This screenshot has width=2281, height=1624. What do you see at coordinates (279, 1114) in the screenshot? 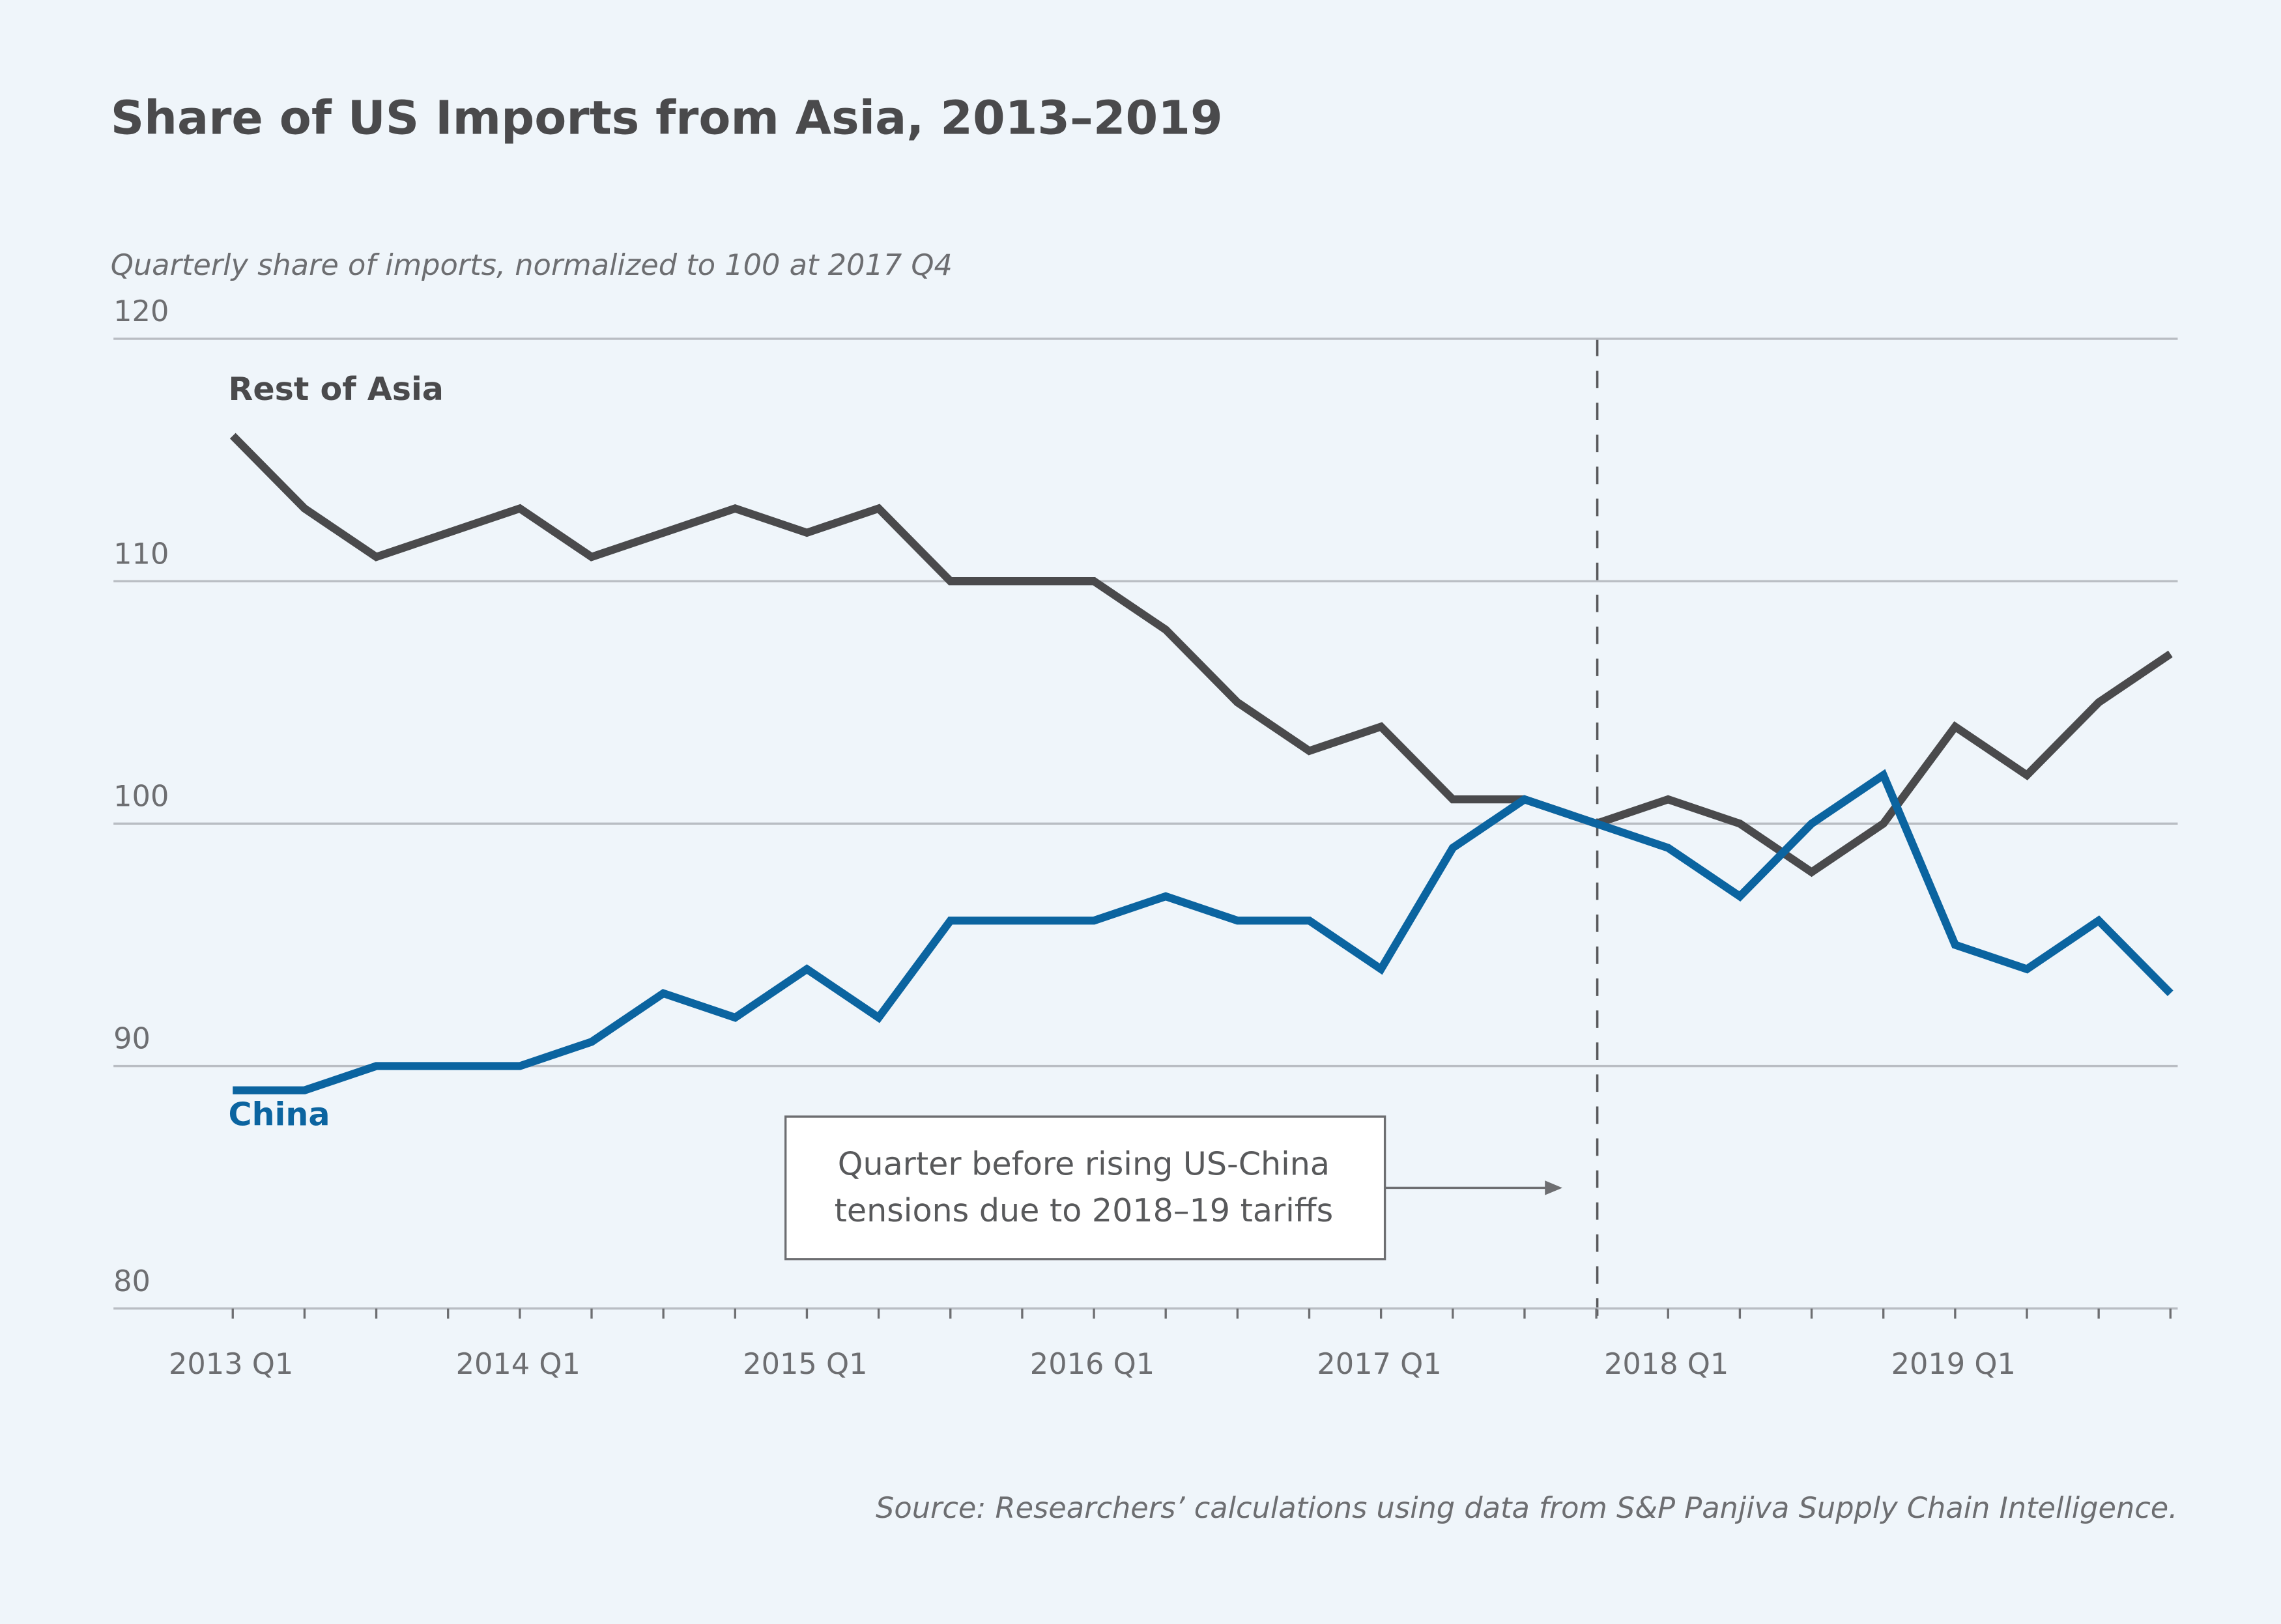
I see `series-label: China` at bounding box center [279, 1114].